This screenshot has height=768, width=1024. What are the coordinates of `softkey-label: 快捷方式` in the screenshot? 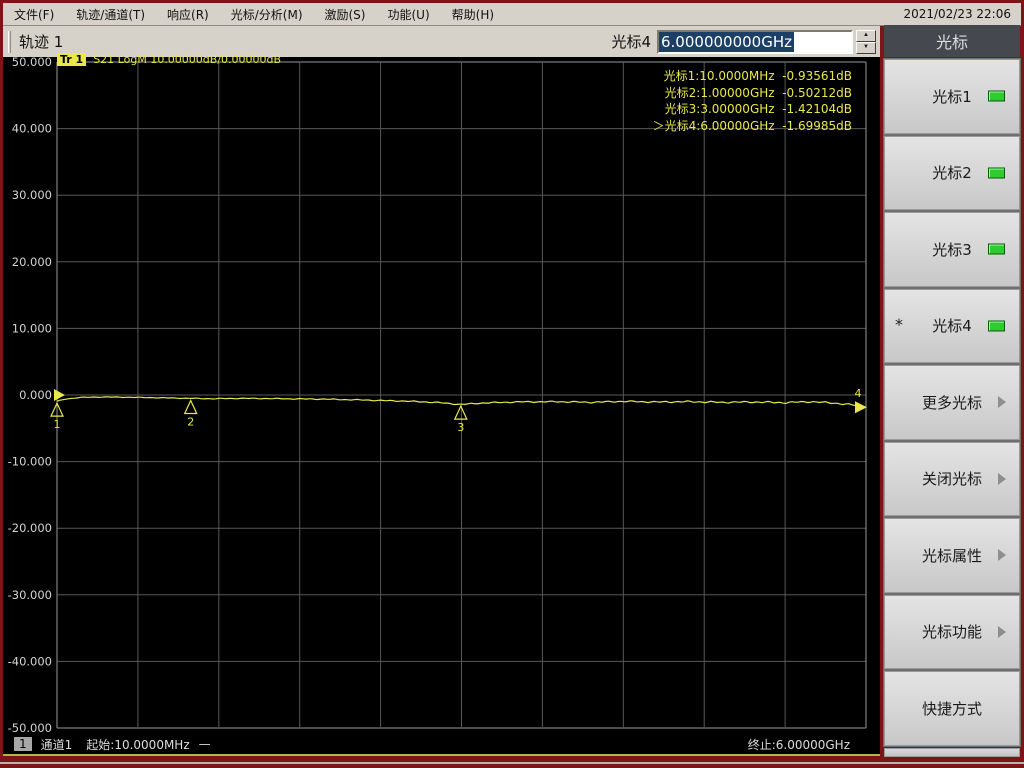 It's located at (951, 708).